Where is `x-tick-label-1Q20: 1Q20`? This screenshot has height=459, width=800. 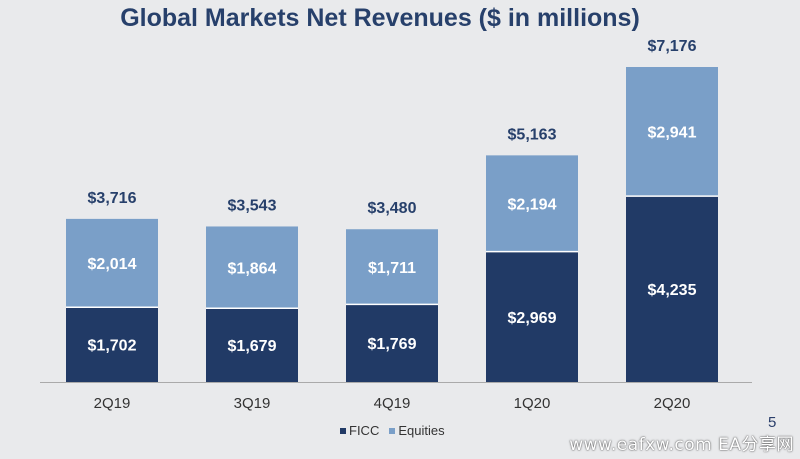 x-tick-label-1Q20: 1Q20 is located at coordinates (532, 403).